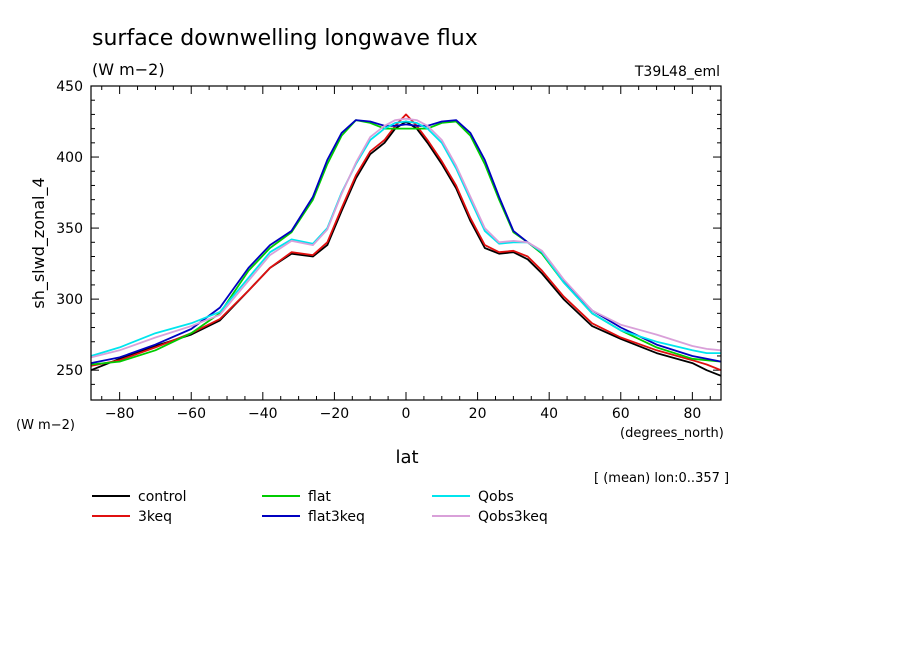 This screenshot has width=904, height=654. I want to click on x-tick-label: −20, so click(335, 414).